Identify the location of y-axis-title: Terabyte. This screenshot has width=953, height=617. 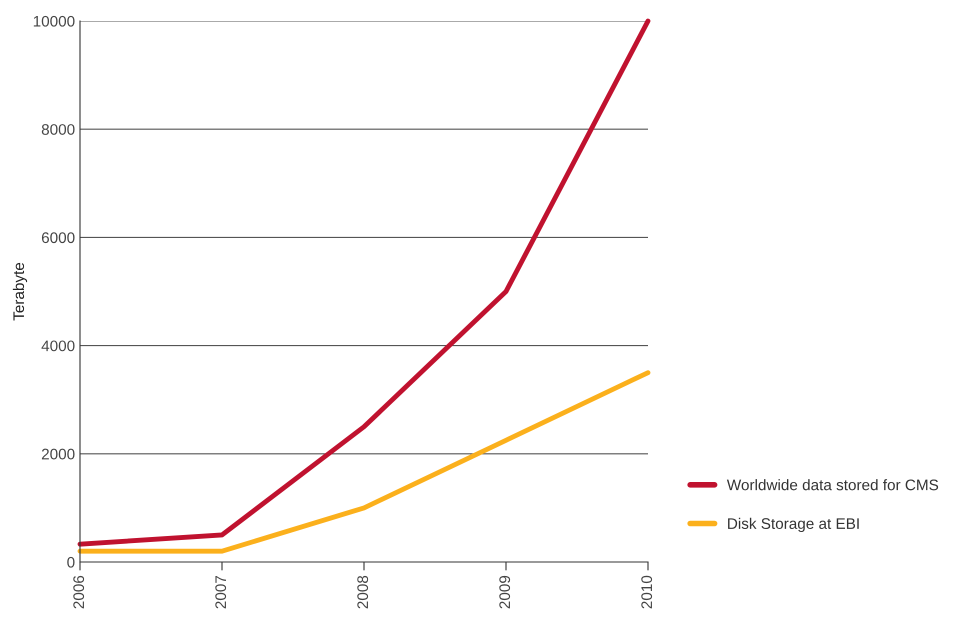
(20, 291).